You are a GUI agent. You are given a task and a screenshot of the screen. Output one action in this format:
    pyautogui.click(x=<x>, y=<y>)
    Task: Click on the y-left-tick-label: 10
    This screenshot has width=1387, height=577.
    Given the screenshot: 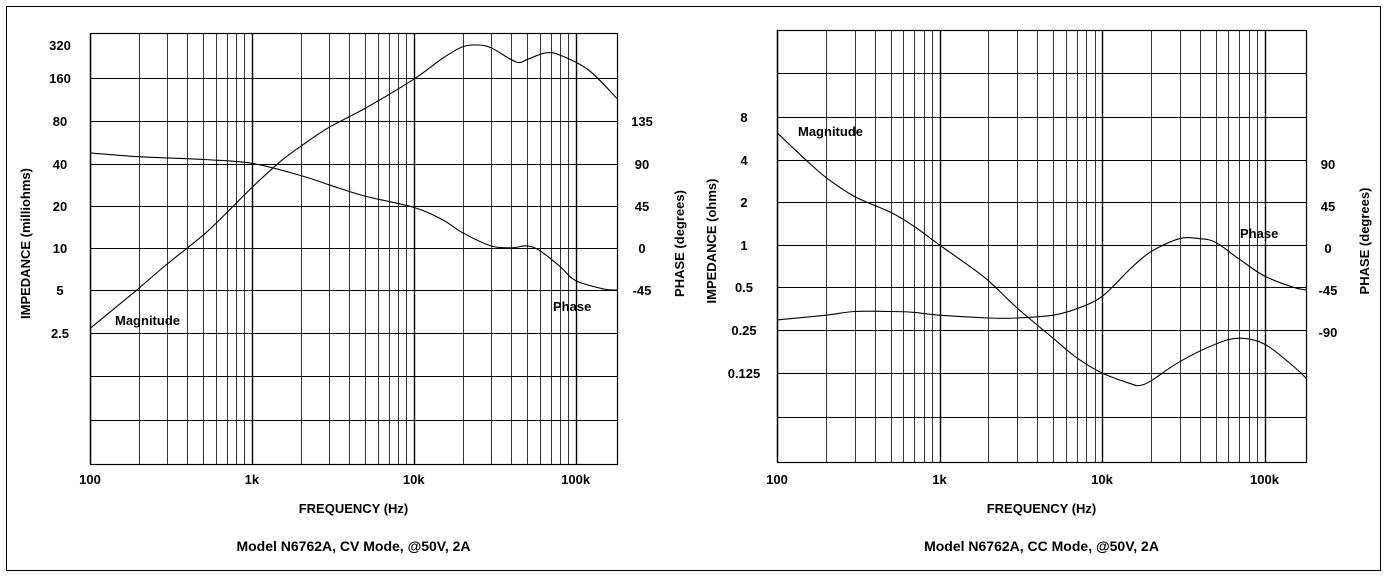 What is the action you would take?
    pyautogui.click(x=60, y=248)
    